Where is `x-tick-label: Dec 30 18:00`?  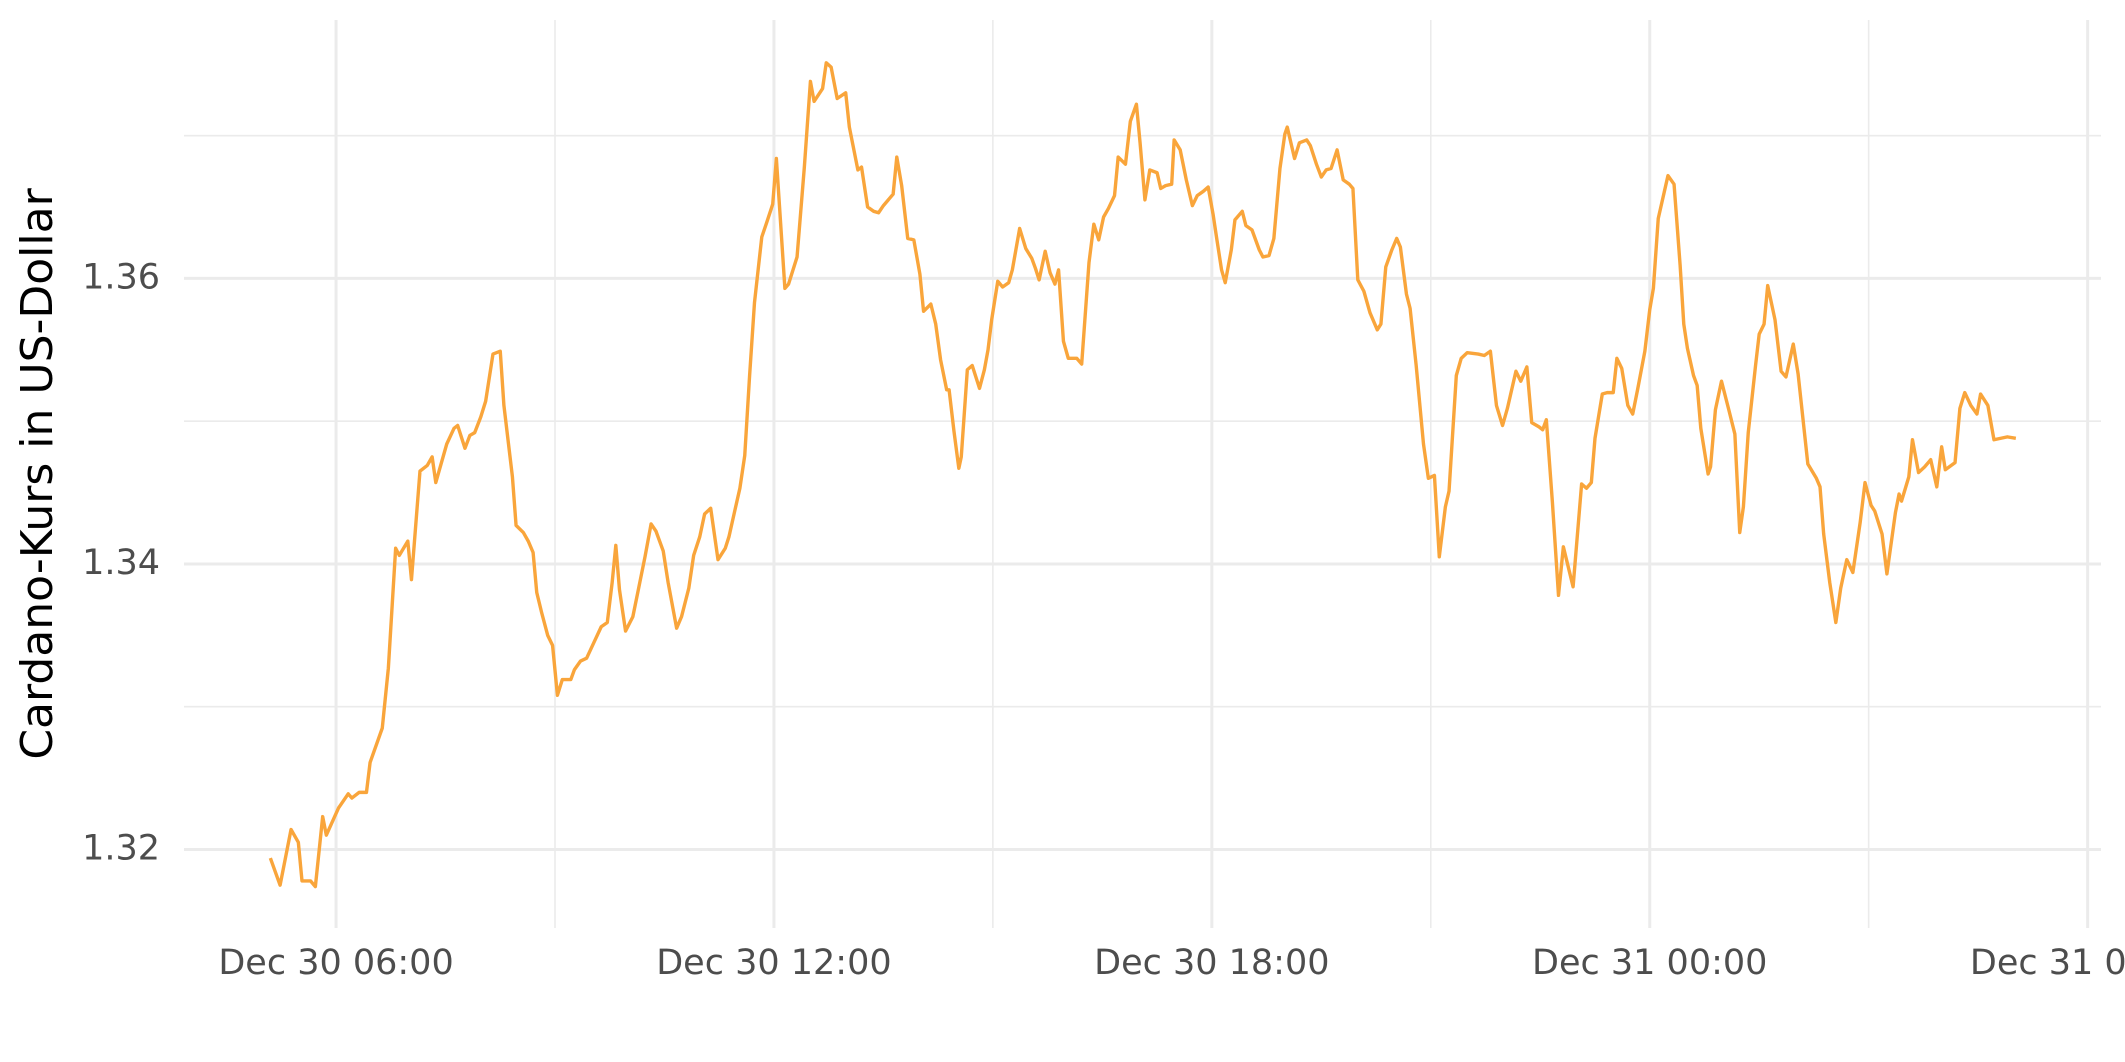
x-tick-label: Dec 30 18:00 is located at coordinates (1211, 963).